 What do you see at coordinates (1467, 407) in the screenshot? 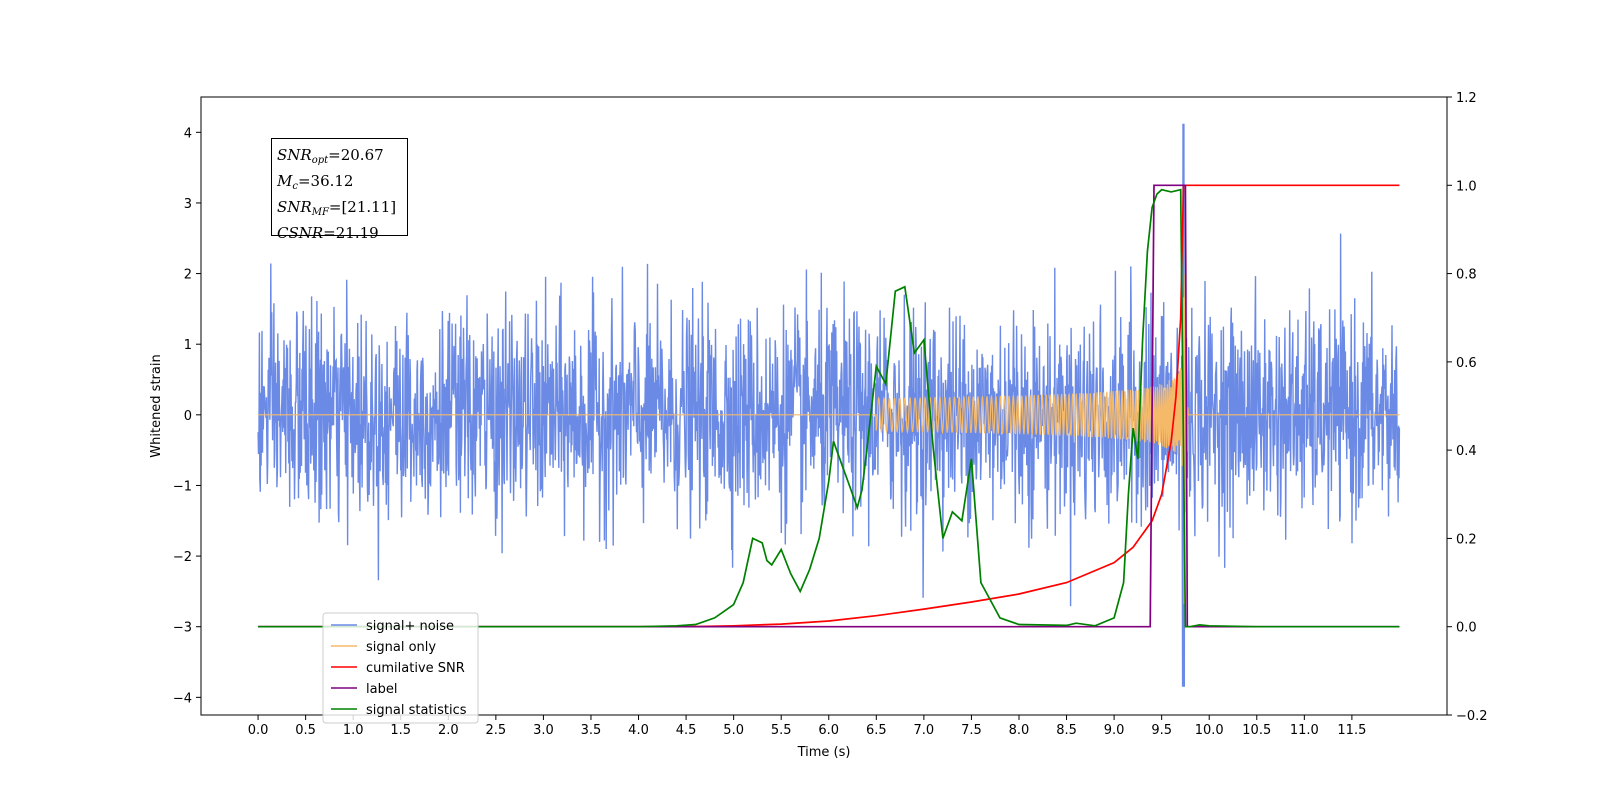
I see `y-axis-right: 1.2 1.0 0.8 0.6 0.4 0.2 0.0 −0.2` at bounding box center [1467, 407].